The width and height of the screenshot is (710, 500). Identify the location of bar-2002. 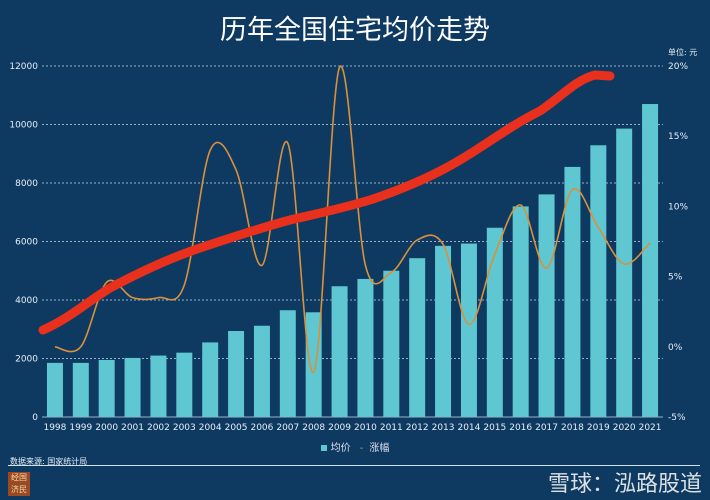
(158, 386).